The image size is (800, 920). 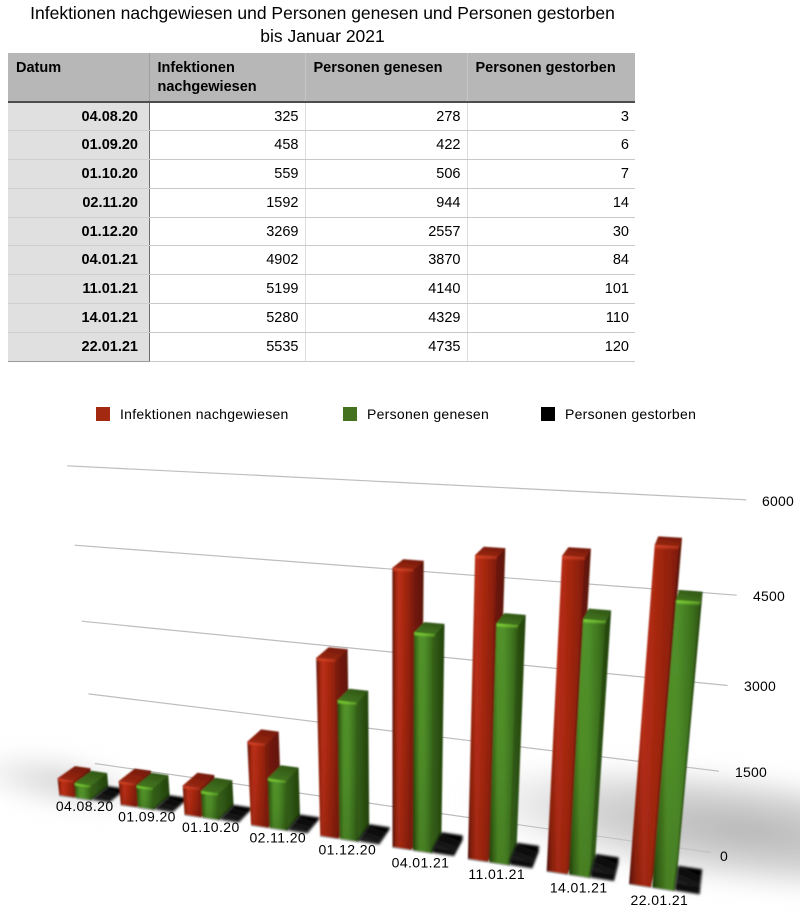 What do you see at coordinates (760, 686) in the screenshot?
I see `svg-text: 3000` at bounding box center [760, 686].